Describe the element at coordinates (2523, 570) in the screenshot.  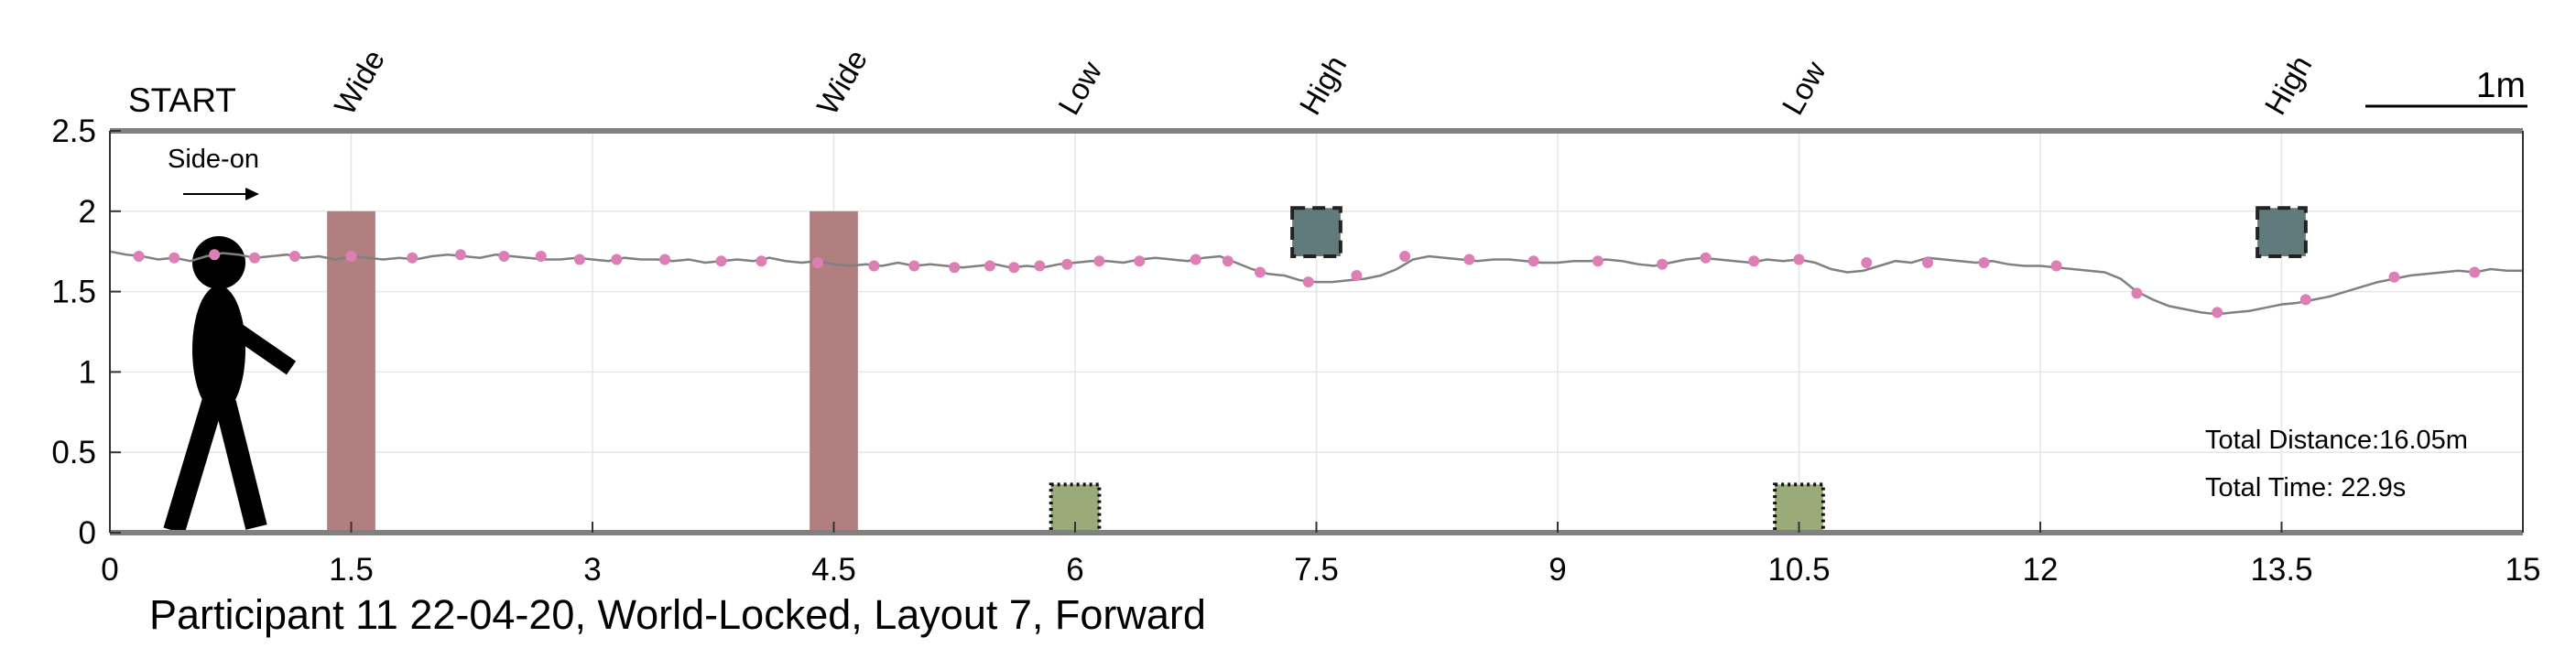
I see `x-tick-label-10: 15` at that location.